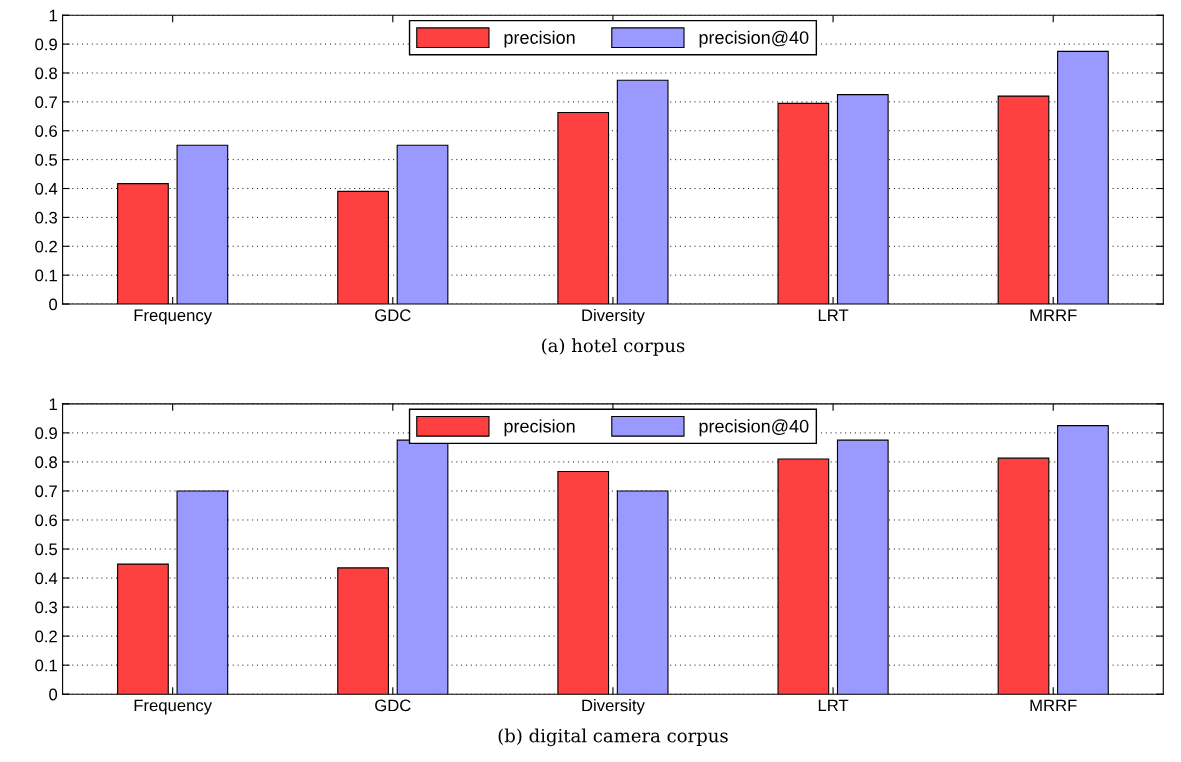 The width and height of the screenshot is (1181, 762). Describe the element at coordinates (613, 347) in the screenshot. I see `x-axis-title: (a) hotel corpus` at that location.